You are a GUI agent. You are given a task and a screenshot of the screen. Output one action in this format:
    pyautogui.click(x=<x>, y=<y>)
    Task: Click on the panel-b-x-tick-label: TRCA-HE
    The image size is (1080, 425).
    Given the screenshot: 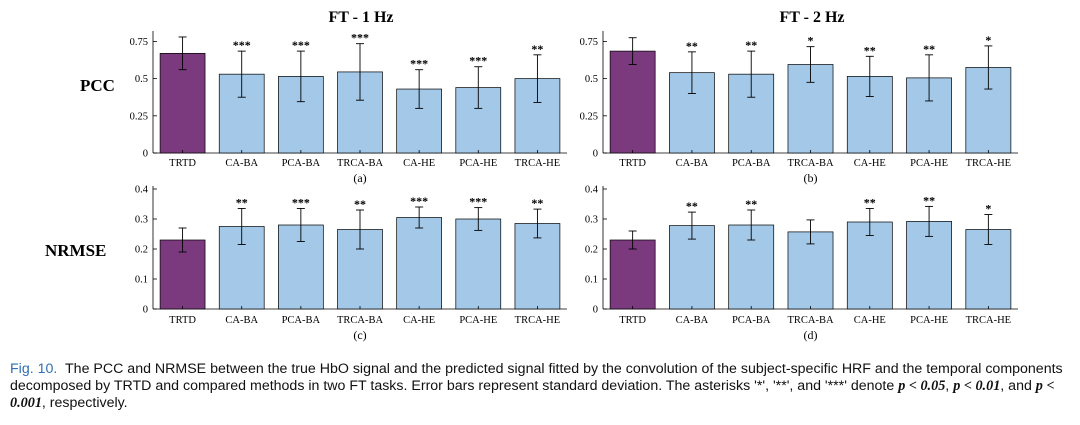 What is the action you would take?
    pyautogui.click(x=989, y=163)
    